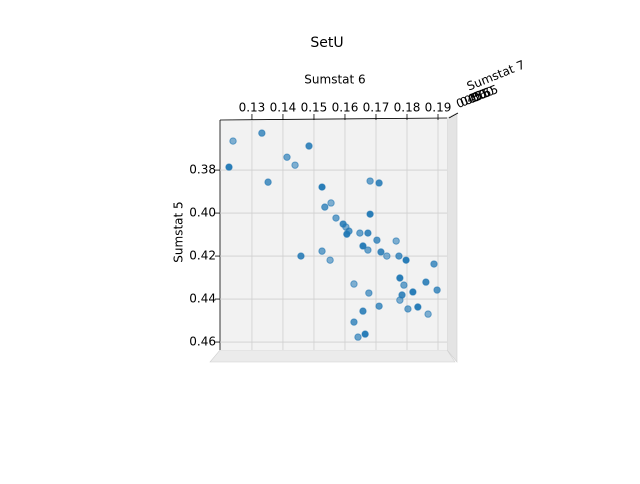  I want to click on chart-title: SetU, so click(326, 43).